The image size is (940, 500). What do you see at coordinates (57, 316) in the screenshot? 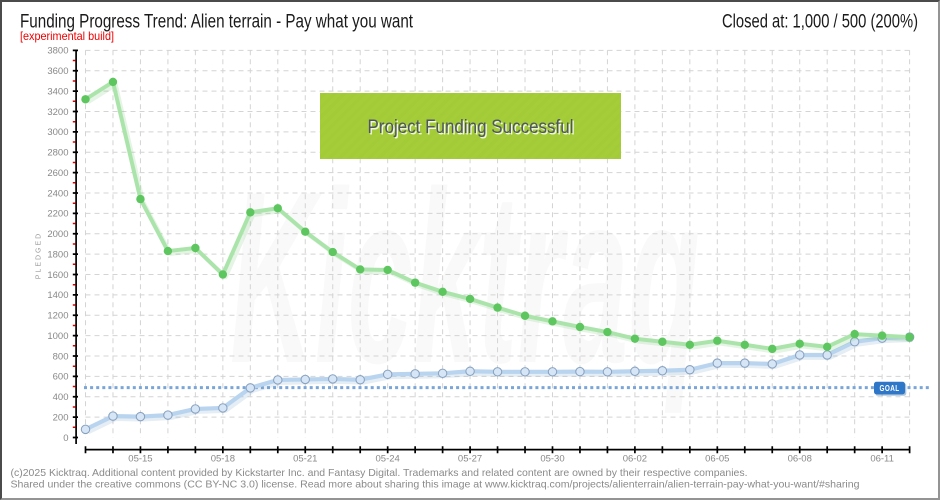
I see `svg-text: 1200` at bounding box center [57, 316].